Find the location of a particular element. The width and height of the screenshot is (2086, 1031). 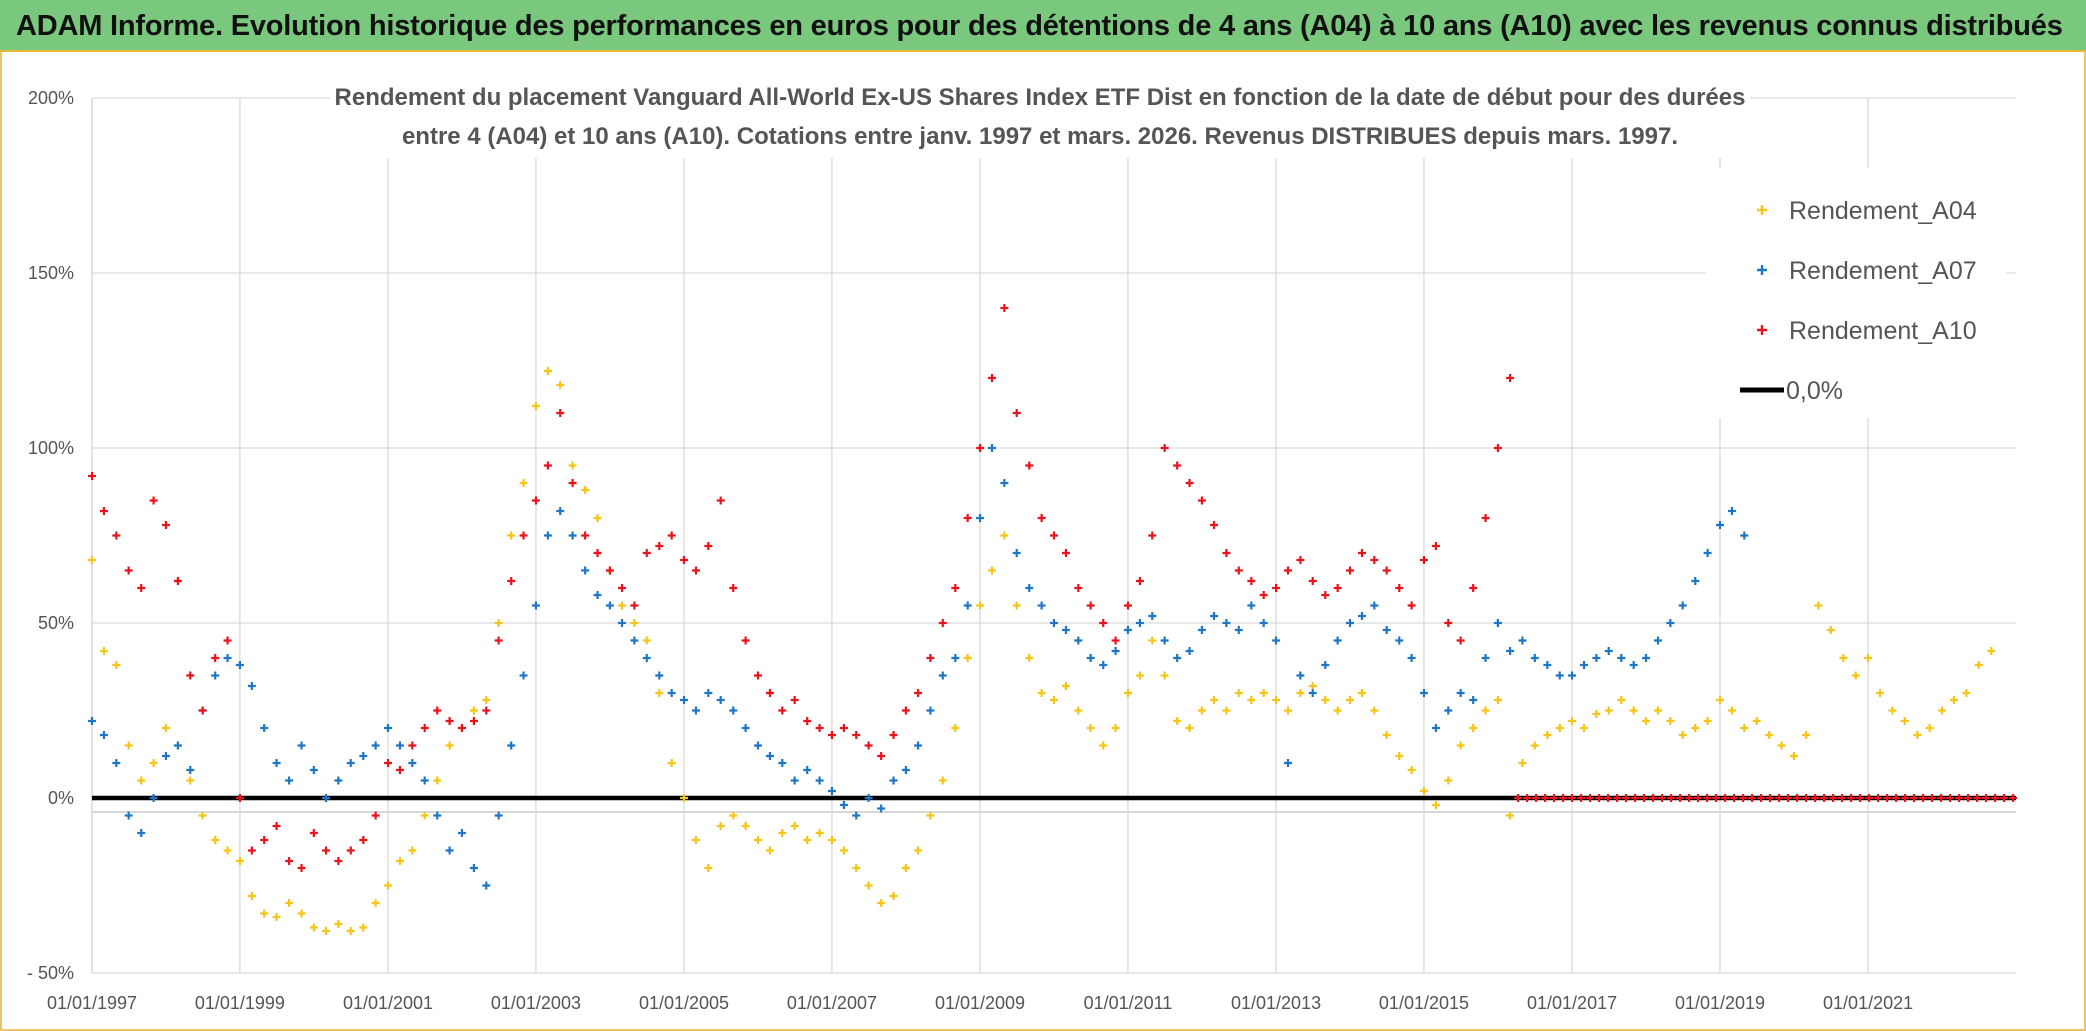

y-tick-label: 100% is located at coordinates (51, 448).